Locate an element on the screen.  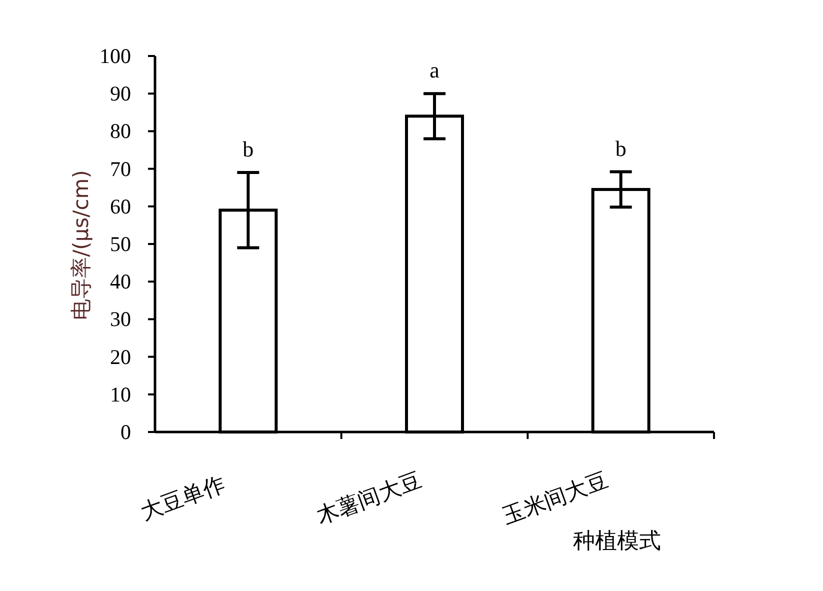
x-tick-label: 大豆单作 is located at coordinates (183, 499).